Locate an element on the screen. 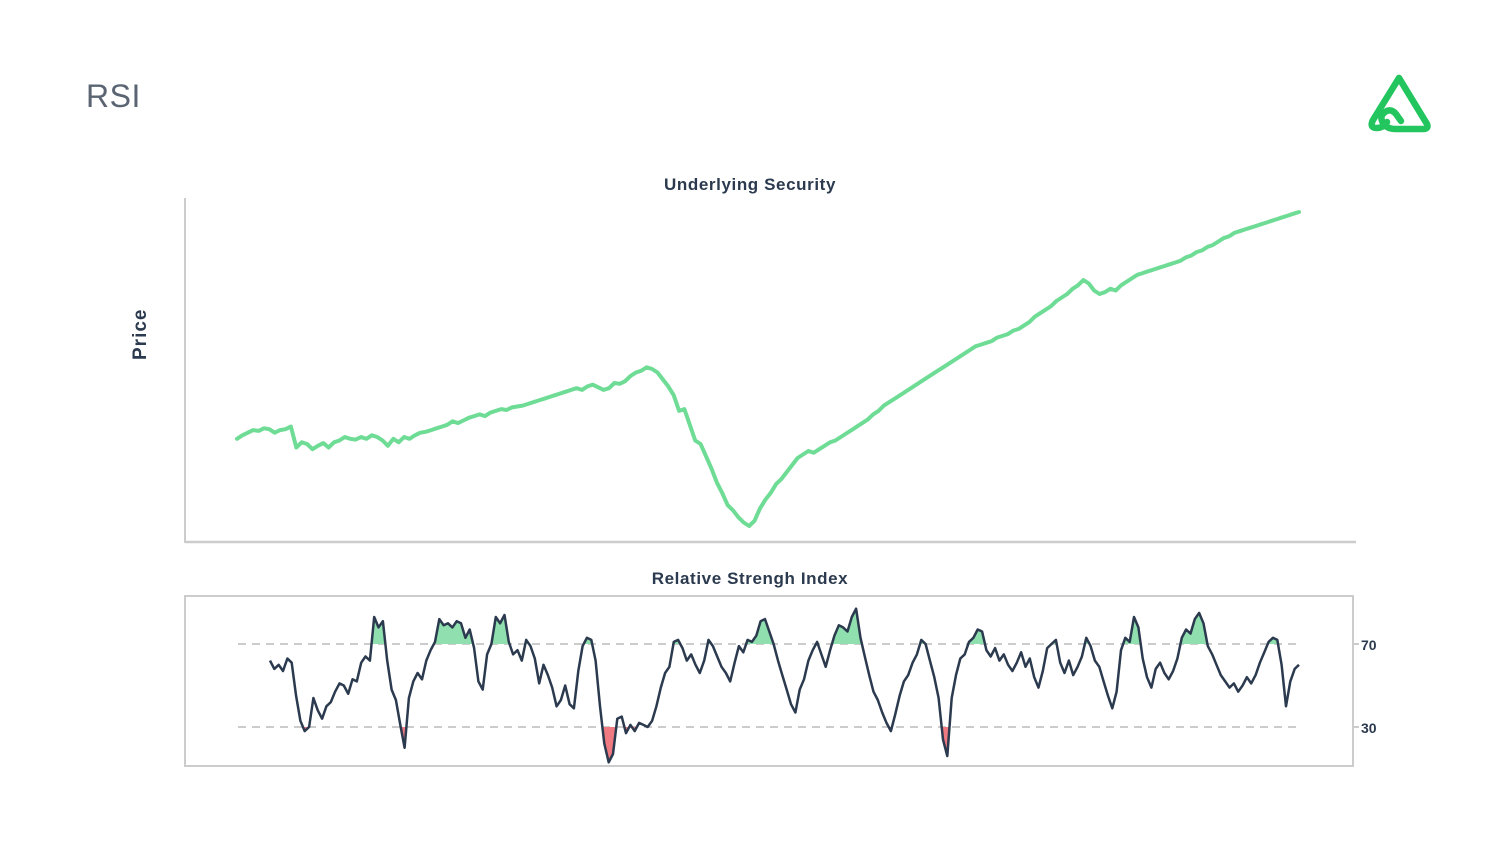 The image size is (1500, 859). rsi-threshold-fills is located at coordinates (790, 685).